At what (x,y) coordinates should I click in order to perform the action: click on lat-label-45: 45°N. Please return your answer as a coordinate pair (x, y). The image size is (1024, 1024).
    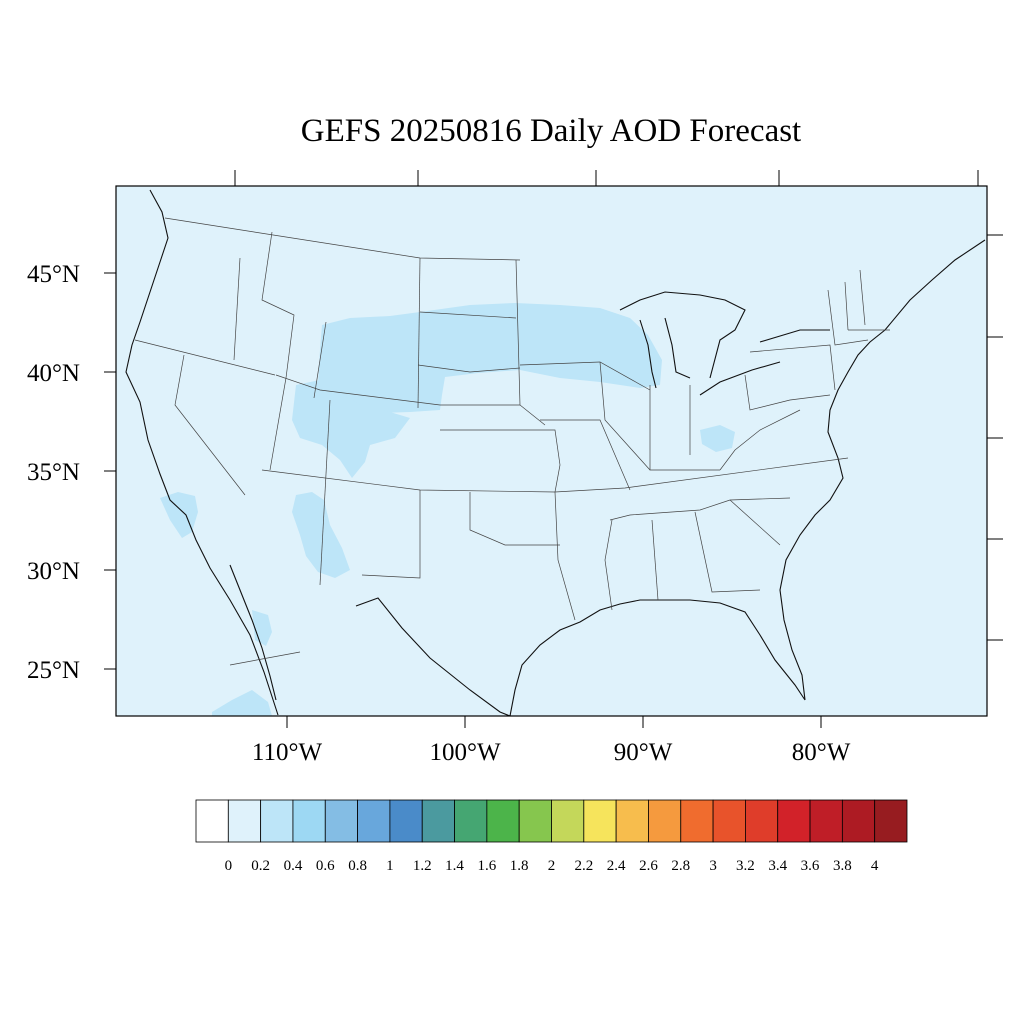
    Looking at the image, I should click on (53, 274).